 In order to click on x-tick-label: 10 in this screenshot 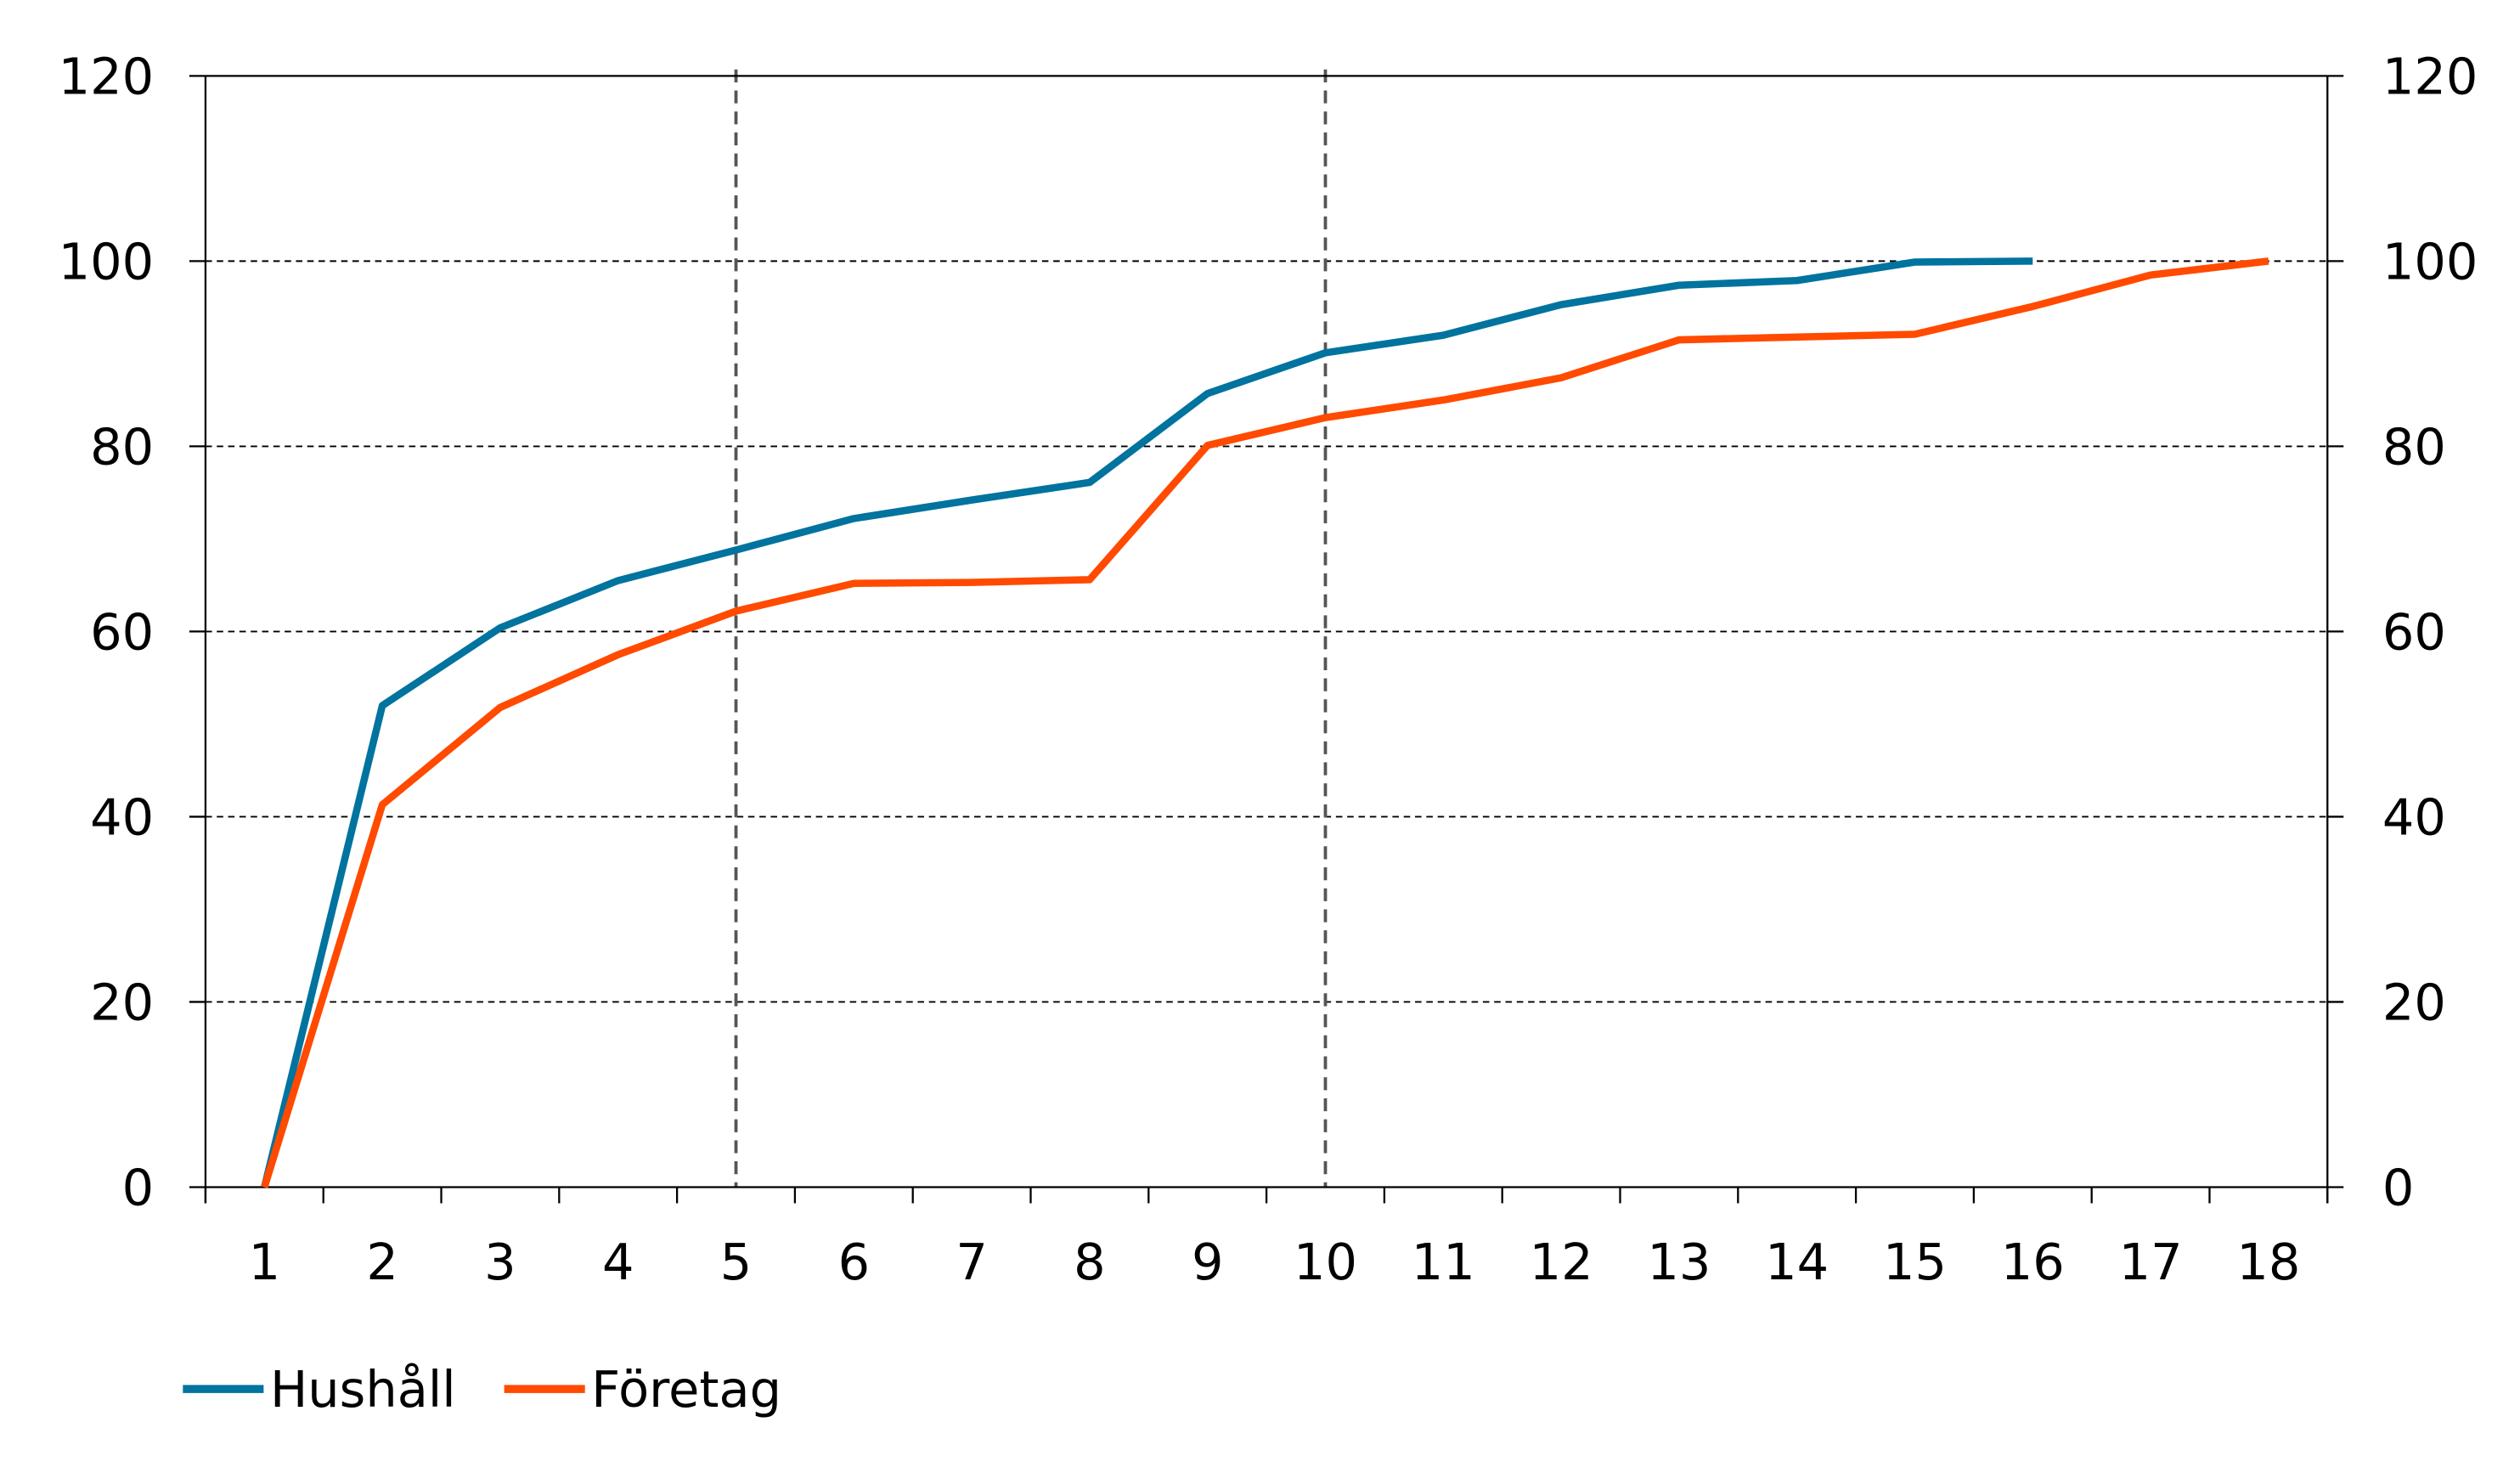, I will do `click(1326, 1262)`.